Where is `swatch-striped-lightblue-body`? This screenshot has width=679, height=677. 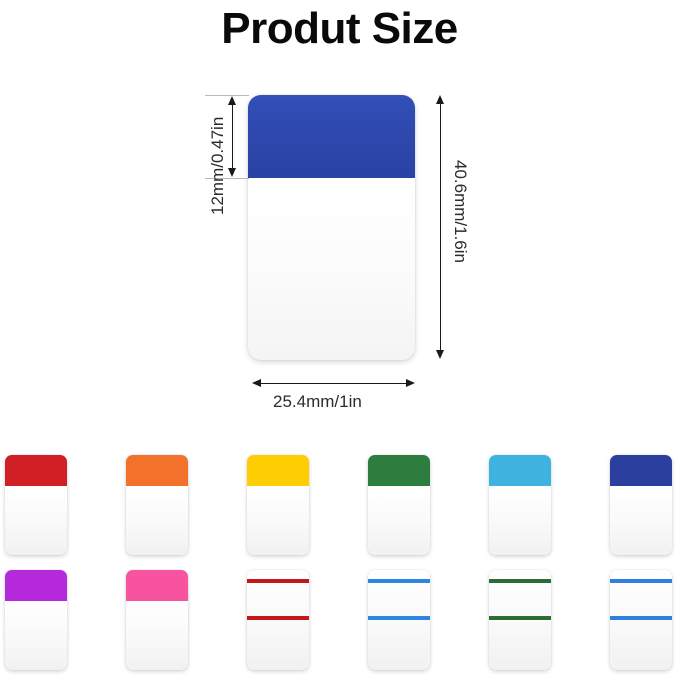
swatch-striped-lightblue-body is located at coordinates (399, 620).